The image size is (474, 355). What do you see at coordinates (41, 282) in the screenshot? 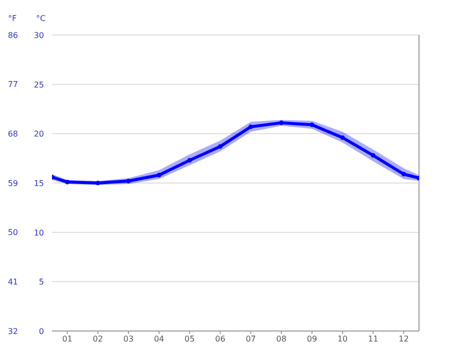
I see `y-tick-label: 5` at bounding box center [41, 282].